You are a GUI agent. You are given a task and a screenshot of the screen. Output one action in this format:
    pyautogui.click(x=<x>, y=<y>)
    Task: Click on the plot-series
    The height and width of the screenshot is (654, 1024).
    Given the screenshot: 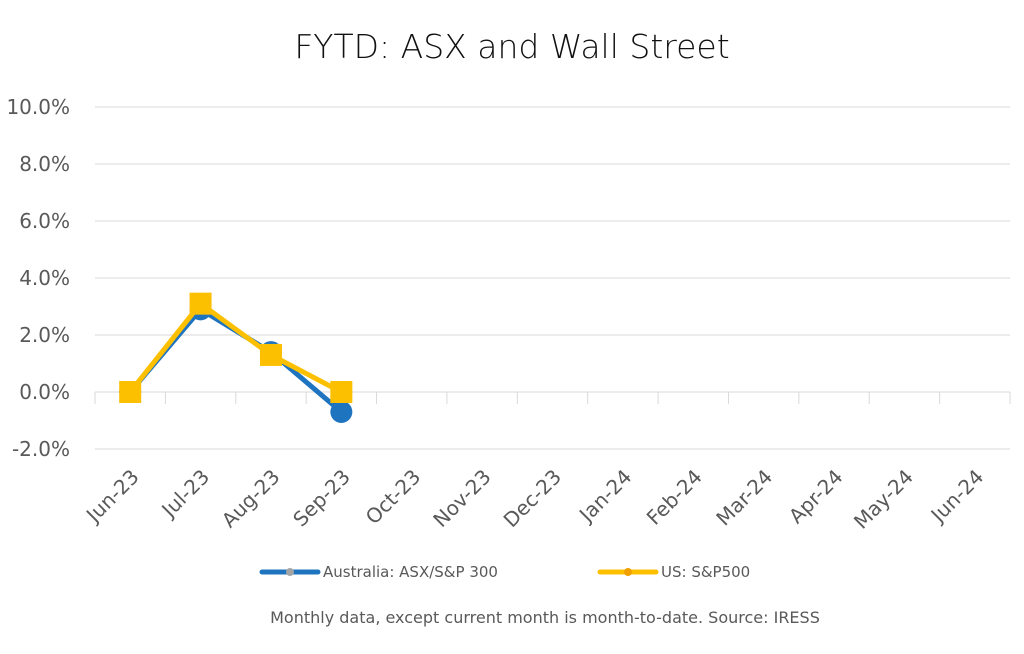 What is the action you would take?
    pyautogui.click(x=236, y=357)
    